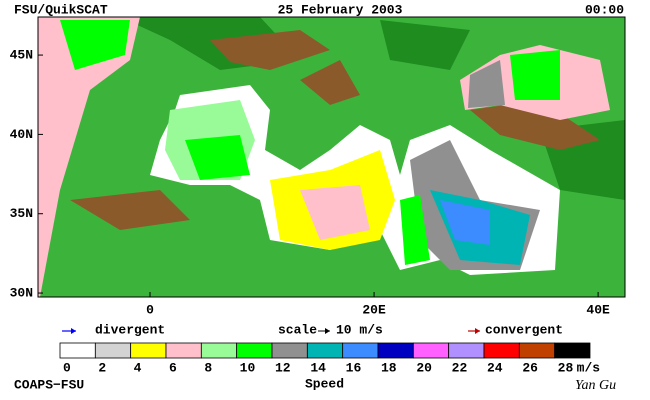  I want to click on atlantic-green, so click(95, 45).